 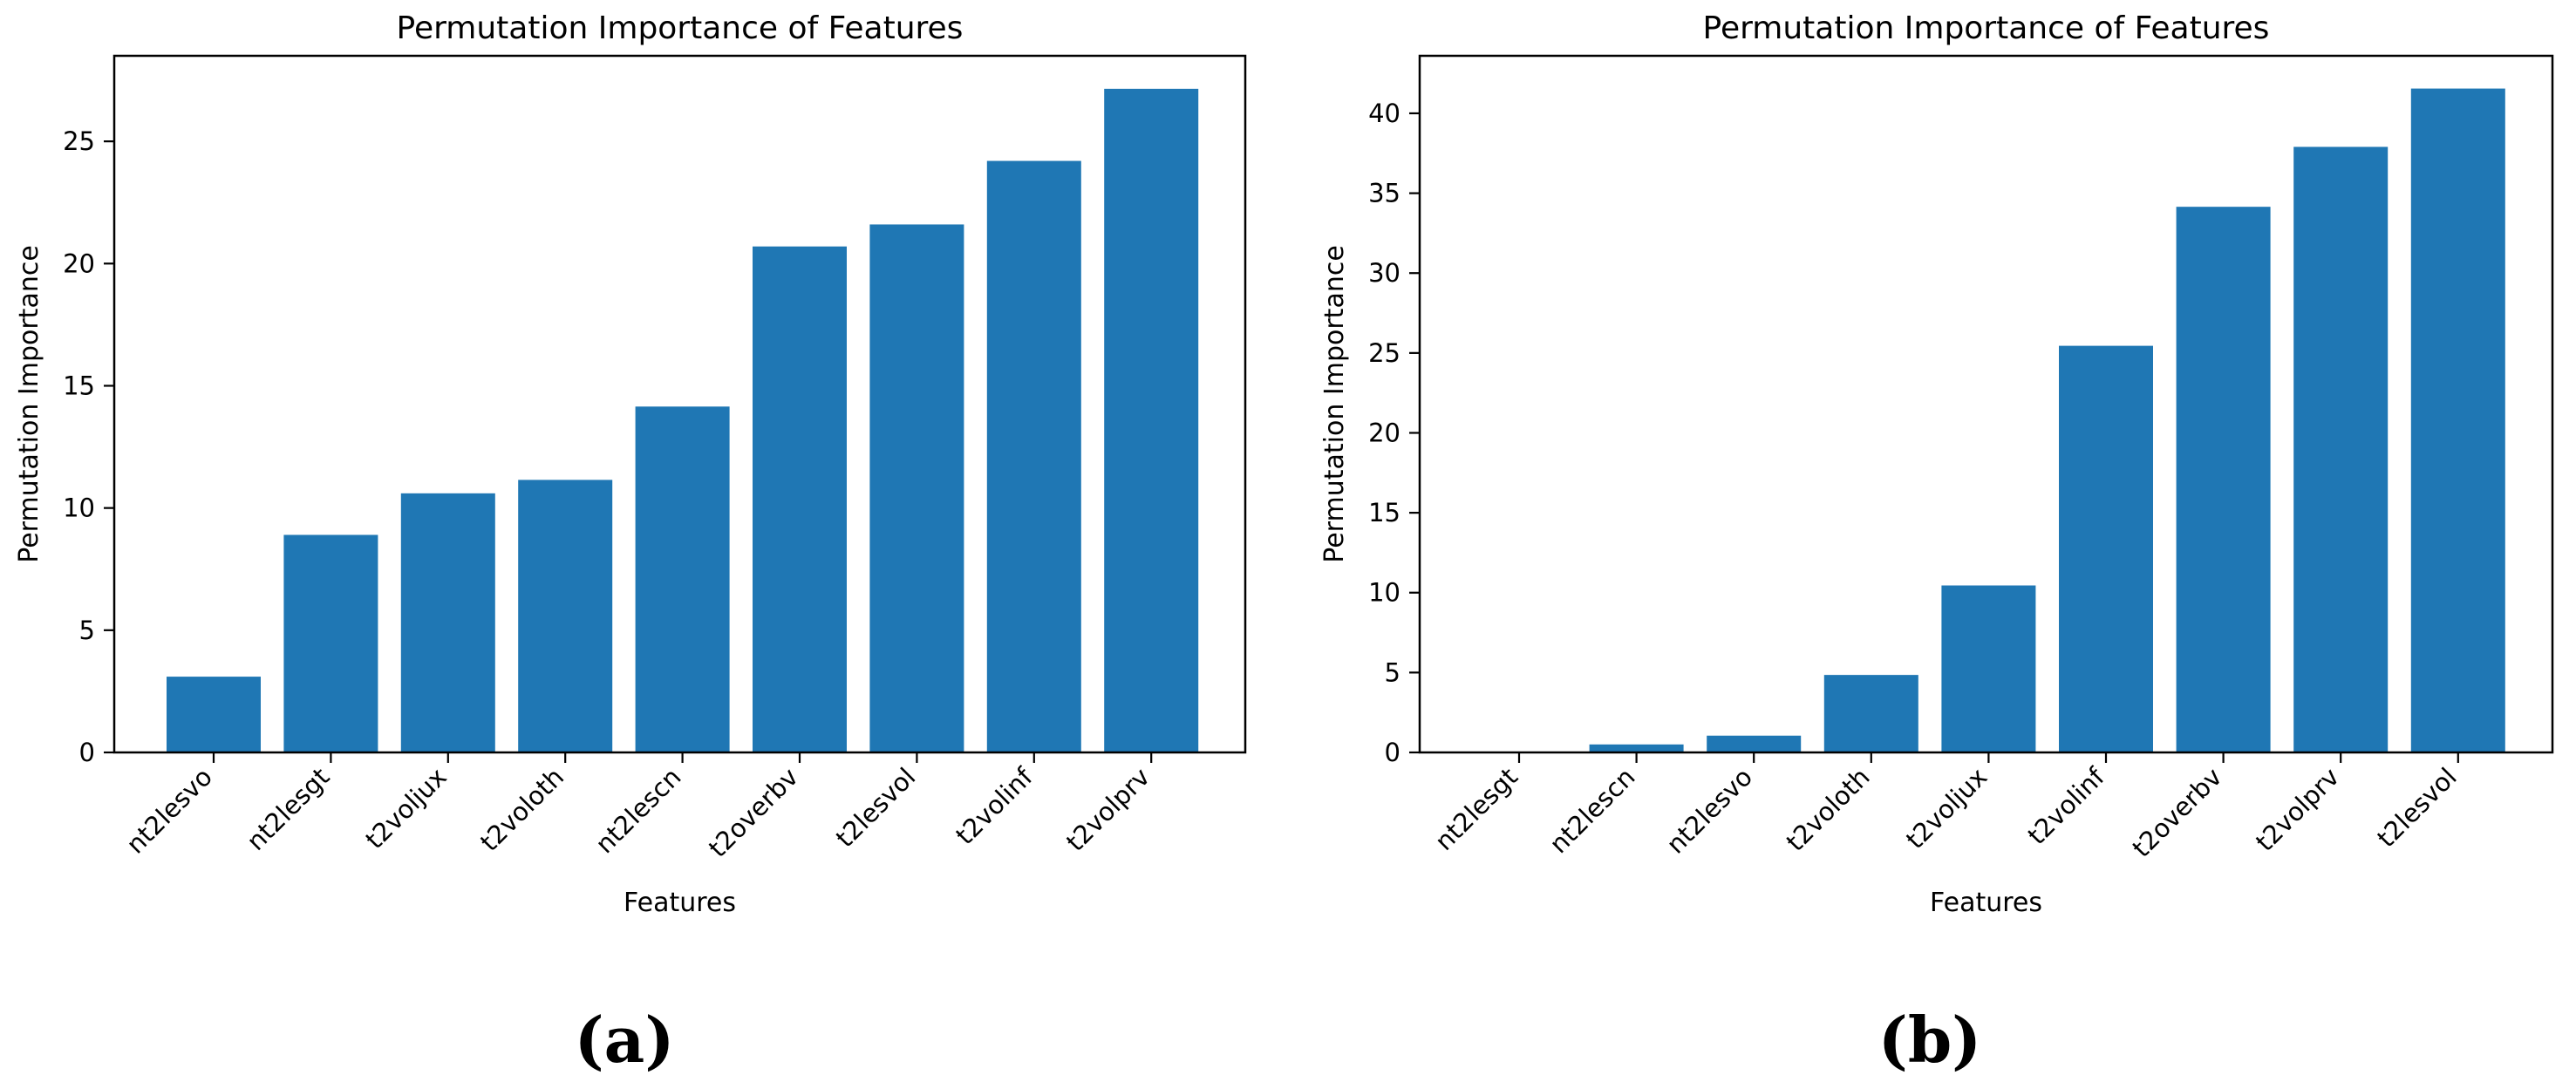 I want to click on panel-label-b: (b), so click(x=1929, y=1040).